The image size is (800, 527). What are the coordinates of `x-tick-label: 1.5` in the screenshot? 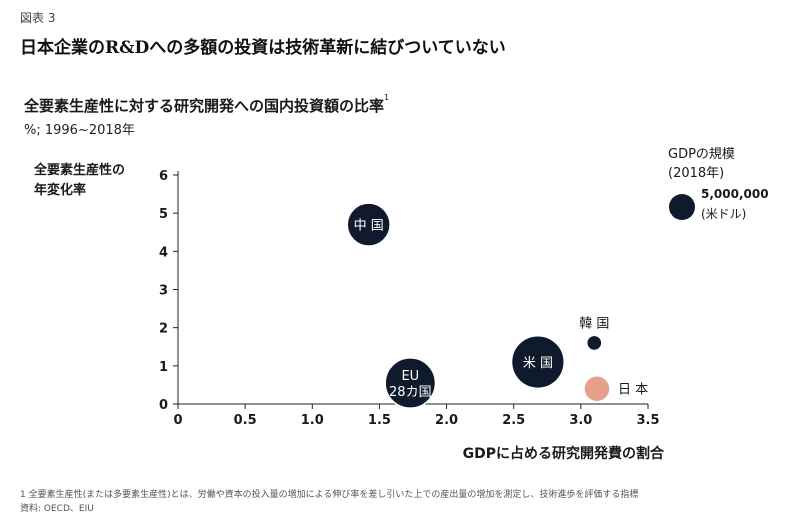 It's located at (379, 420).